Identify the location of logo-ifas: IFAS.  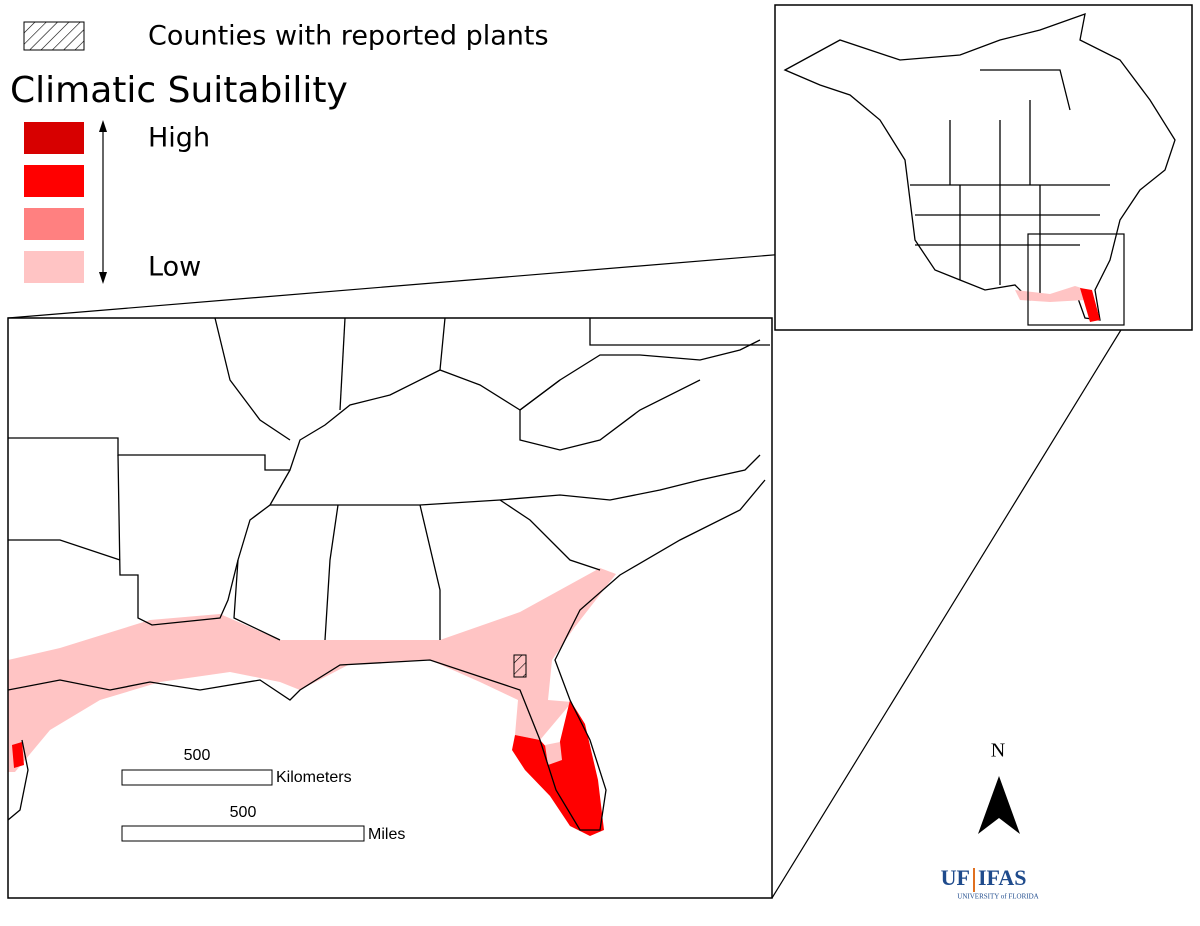
(1002, 877).